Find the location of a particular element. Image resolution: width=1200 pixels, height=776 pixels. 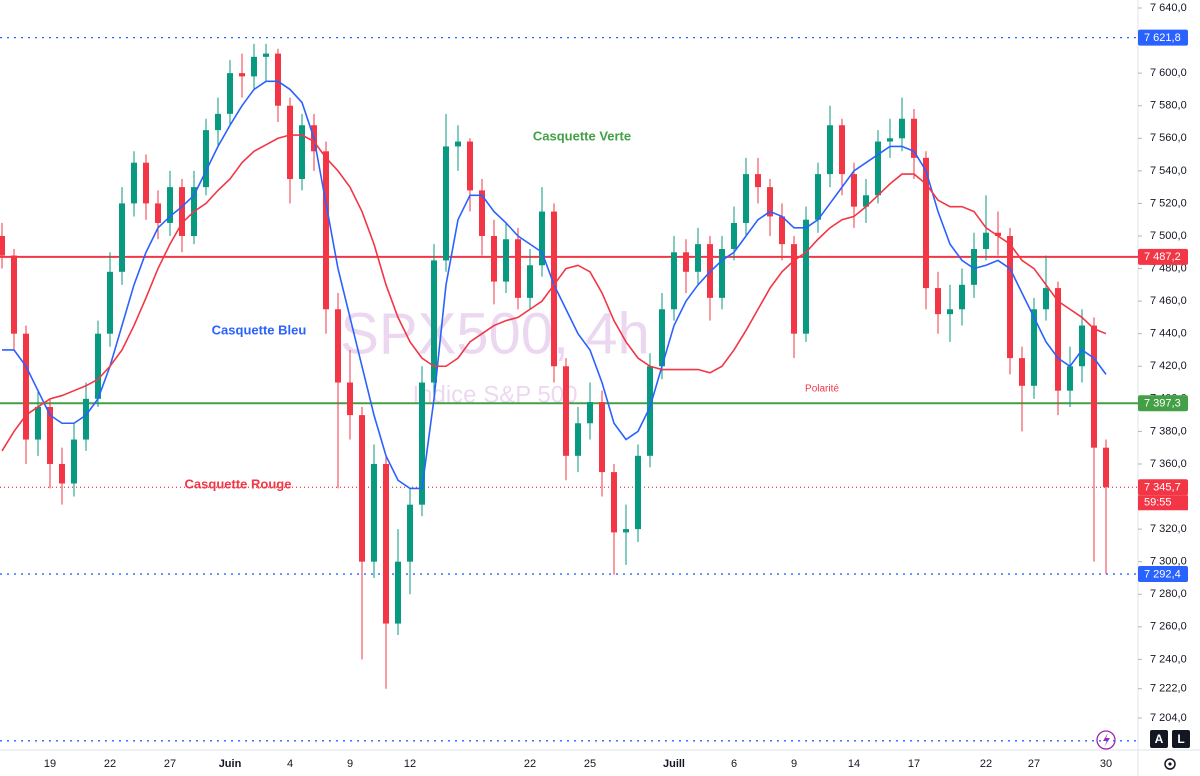

watermark-title: SPX500, 4h is located at coordinates (495, 333).